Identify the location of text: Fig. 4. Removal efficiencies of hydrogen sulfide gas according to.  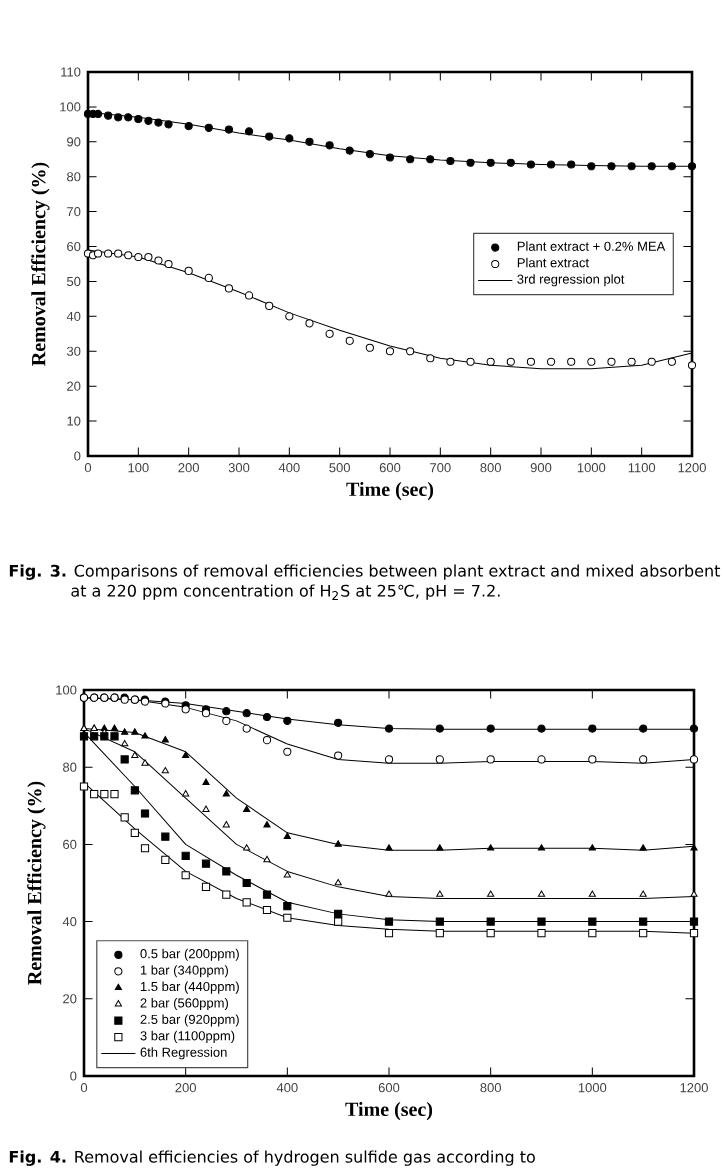
(272, 1158).